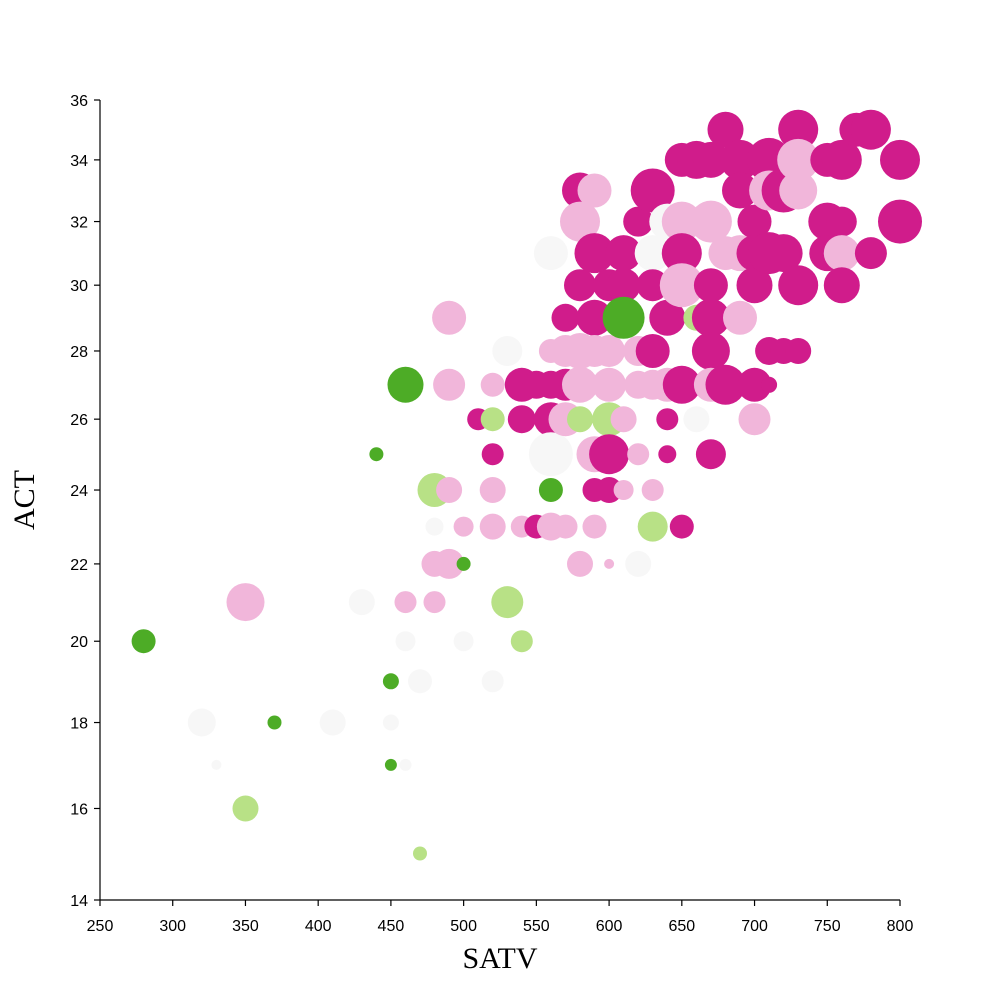 The height and width of the screenshot is (1000, 1000). What do you see at coordinates (499, 958) in the screenshot?
I see `x-axis-title: SATV` at bounding box center [499, 958].